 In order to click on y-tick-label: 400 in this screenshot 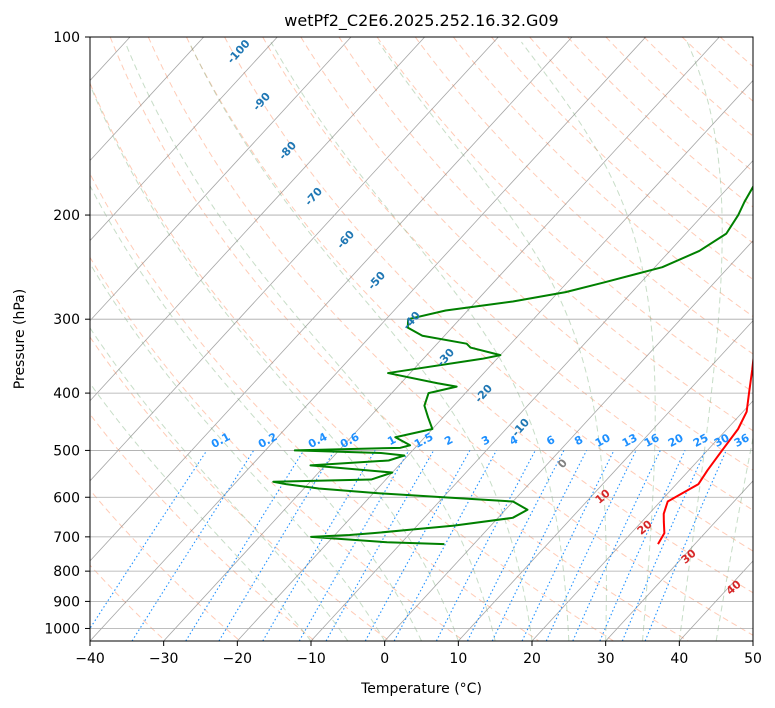, I will do `click(66, 394)`.